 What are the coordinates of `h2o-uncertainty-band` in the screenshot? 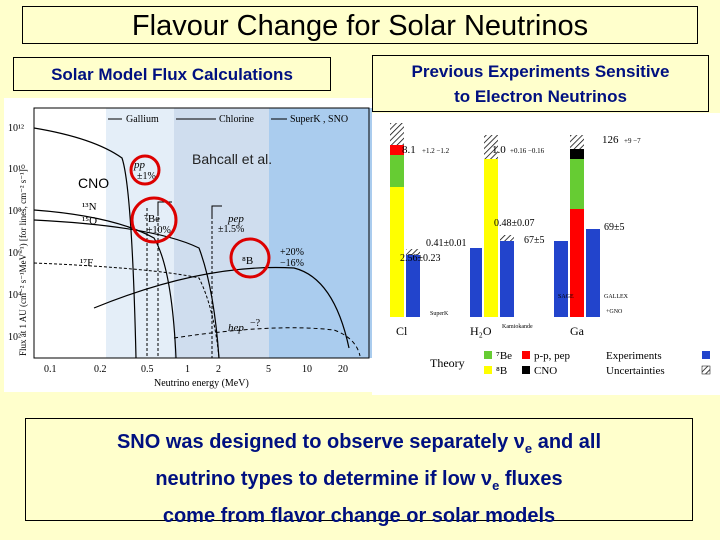 It's located at (491, 147).